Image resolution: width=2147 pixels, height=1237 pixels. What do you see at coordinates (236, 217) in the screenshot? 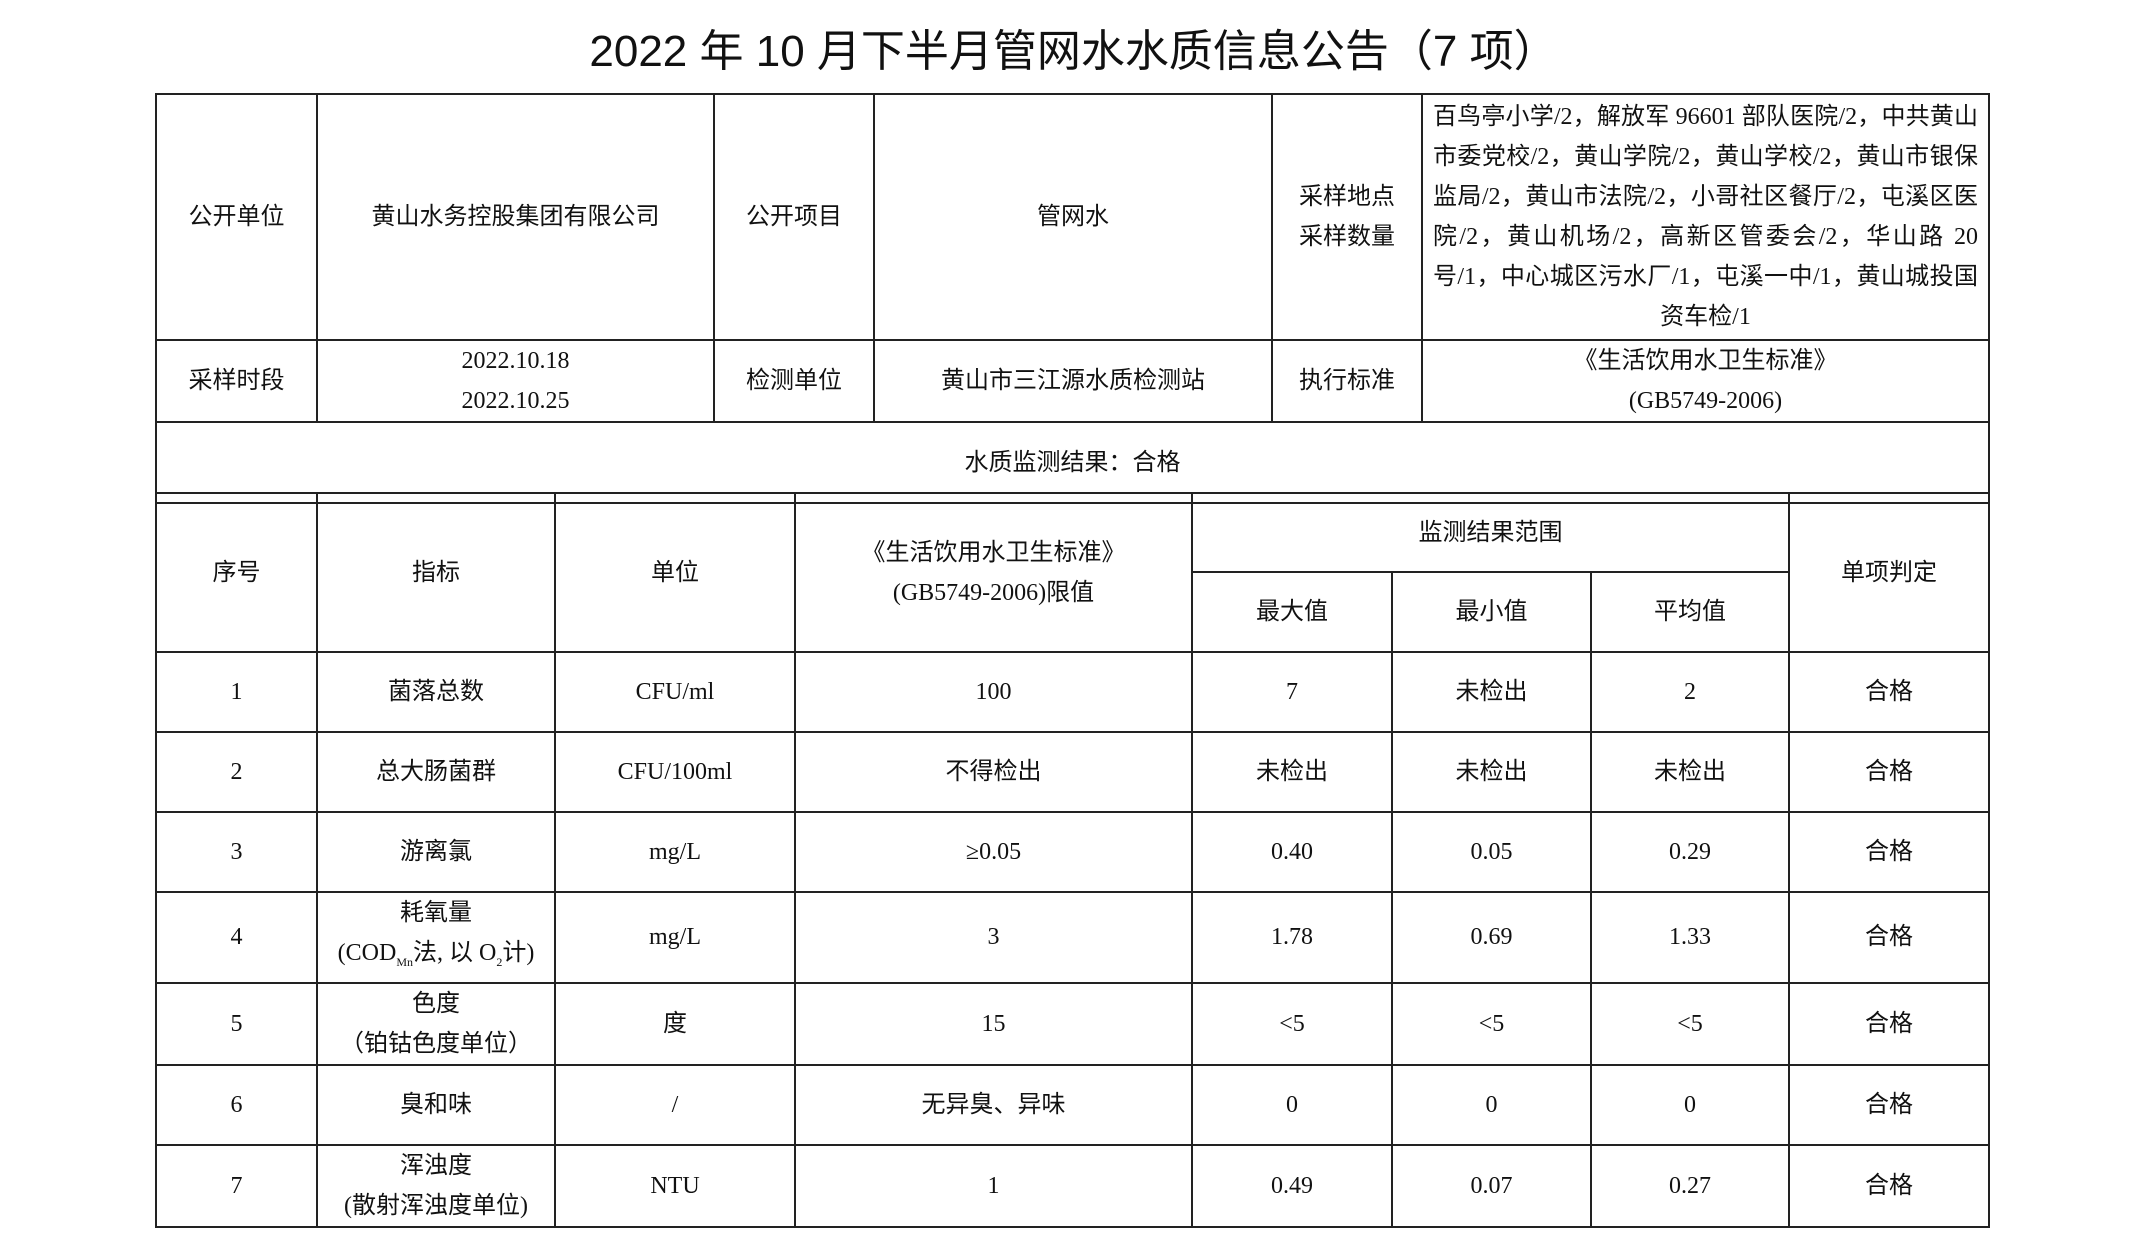
I see `unit-label: 公开单位` at bounding box center [236, 217].